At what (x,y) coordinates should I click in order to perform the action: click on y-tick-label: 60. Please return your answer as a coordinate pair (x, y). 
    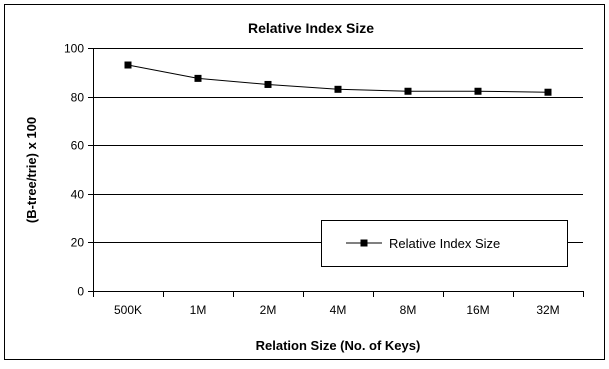
    Looking at the image, I should click on (78, 146).